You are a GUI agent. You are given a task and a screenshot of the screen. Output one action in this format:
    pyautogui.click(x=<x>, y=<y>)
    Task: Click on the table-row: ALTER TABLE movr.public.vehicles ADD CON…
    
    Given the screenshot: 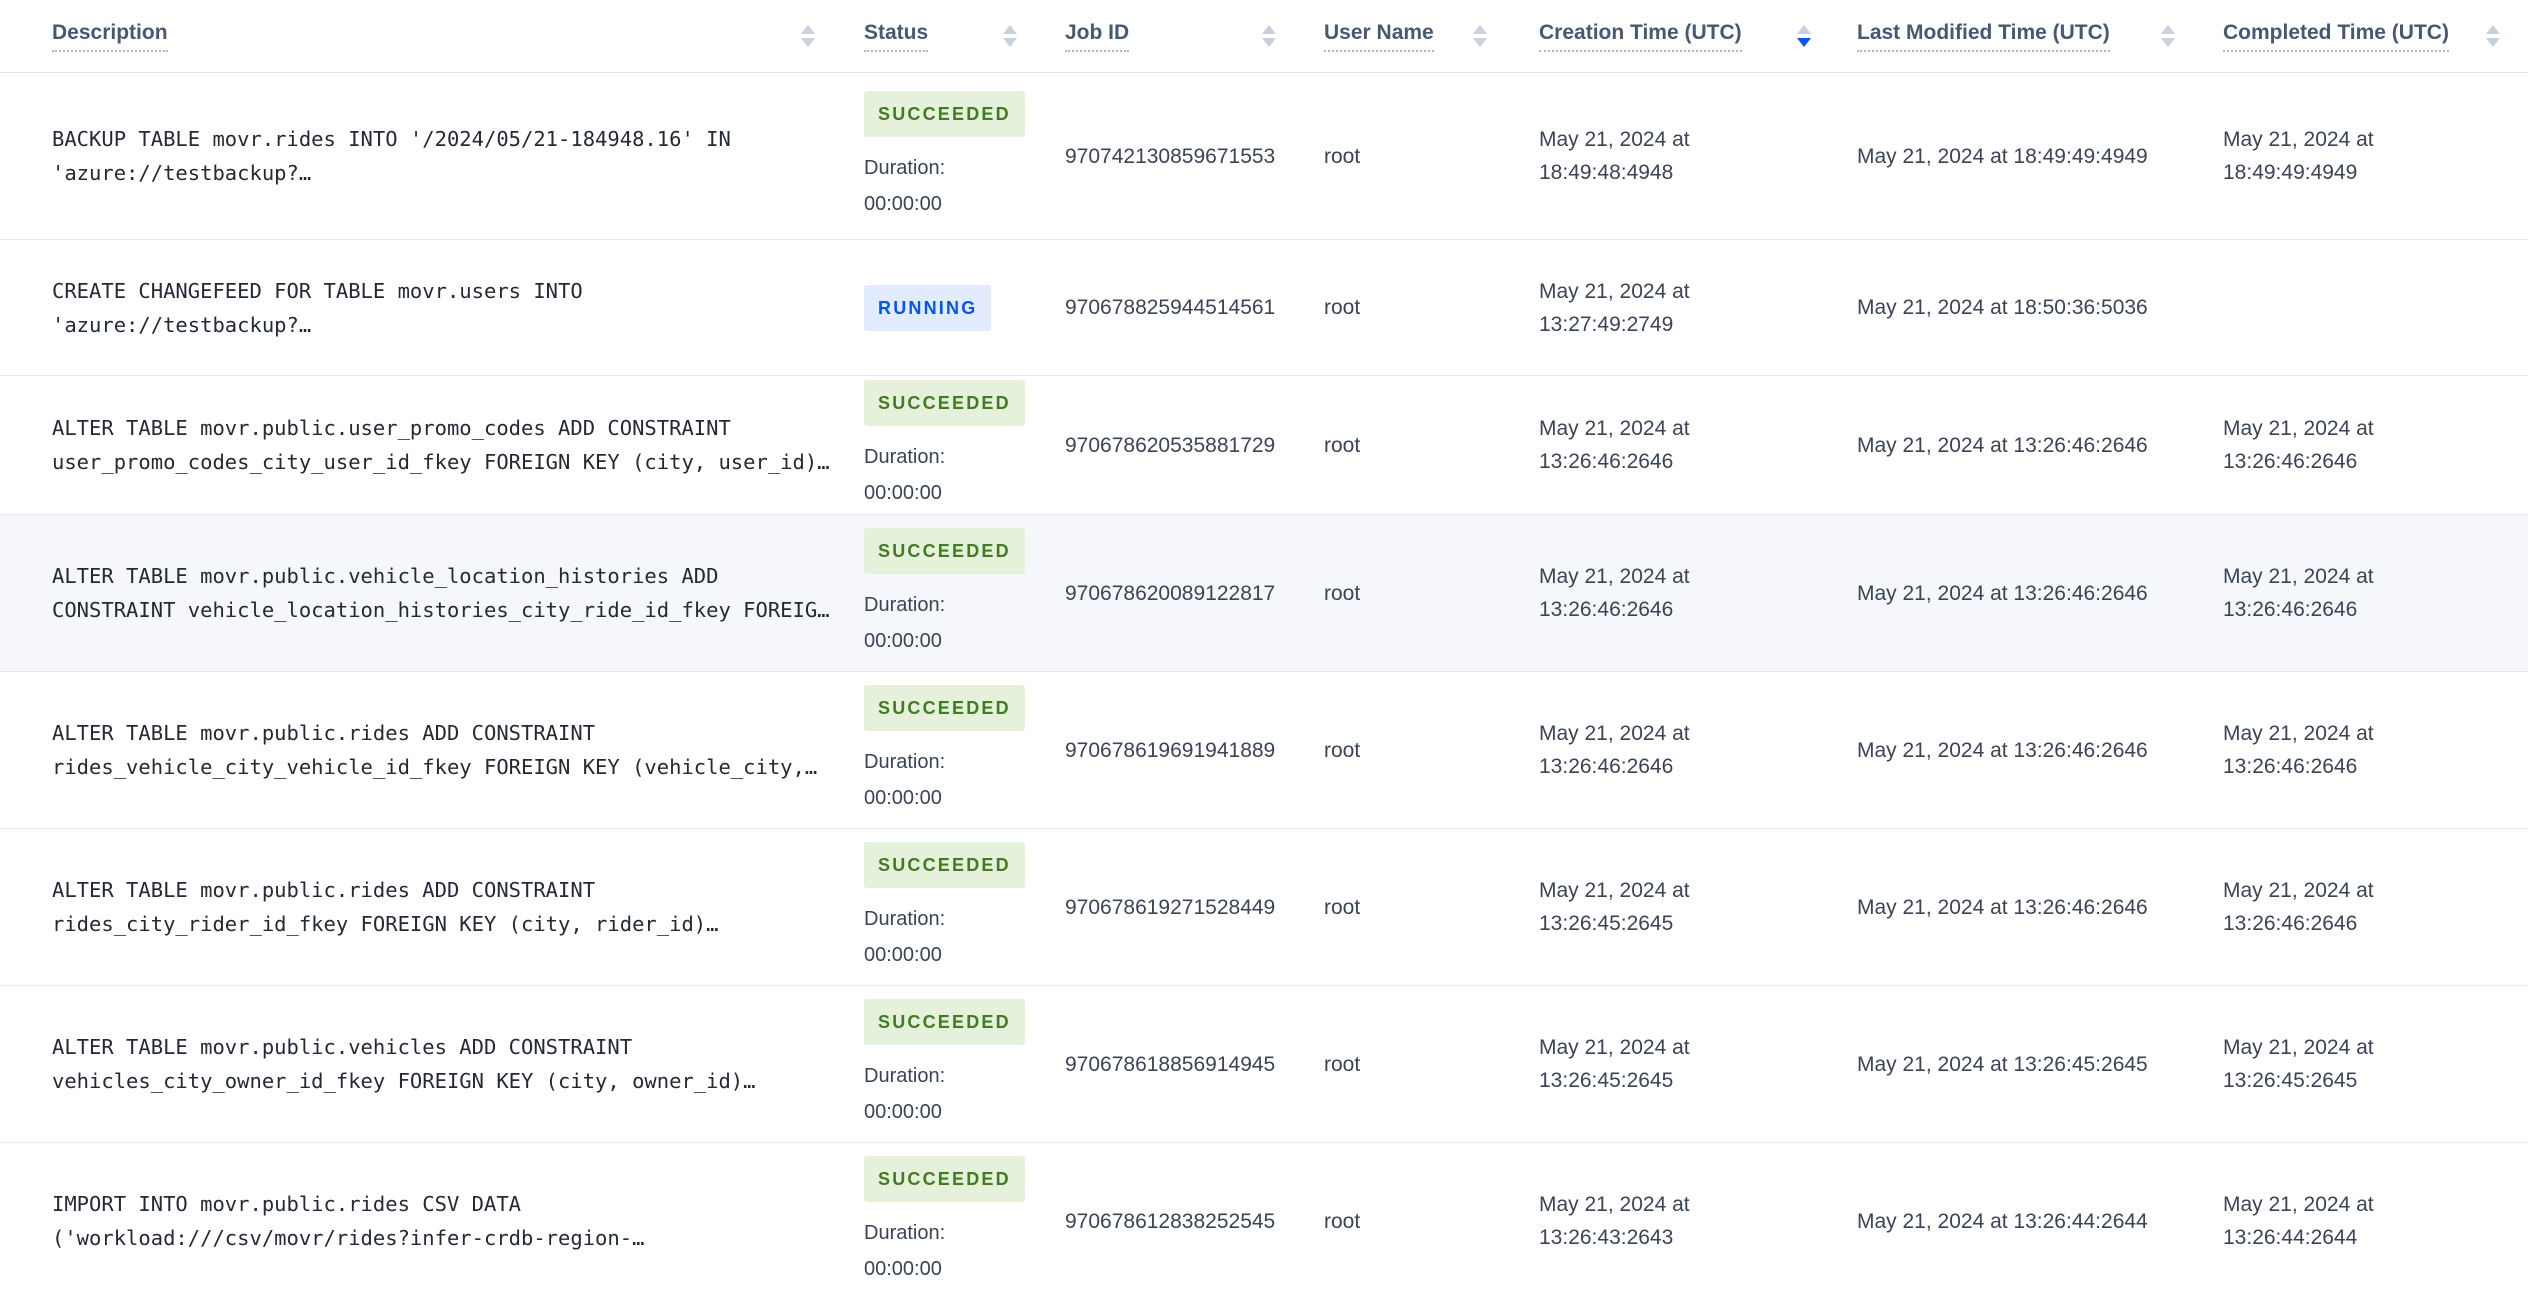 What is the action you would take?
    pyautogui.click(x=1264, y=1064)
    